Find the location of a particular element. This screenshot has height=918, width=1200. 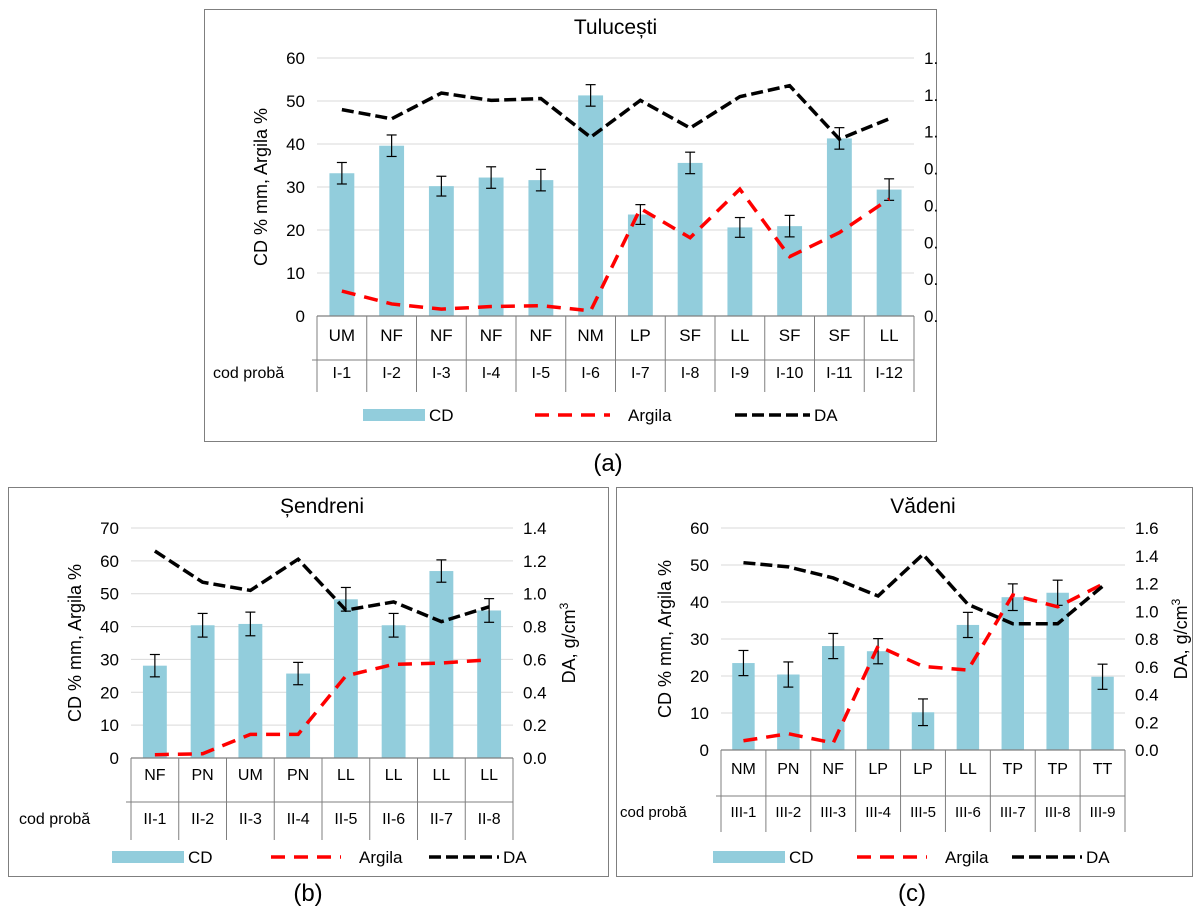

sample-code-label: II-5 is located at coordinates (345, 819).